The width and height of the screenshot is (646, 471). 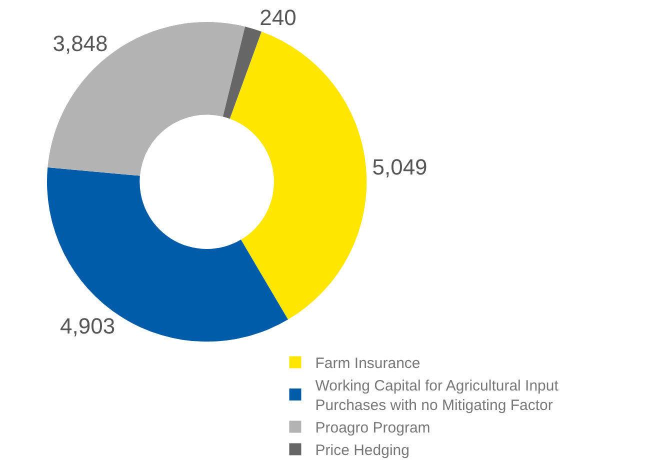 I want to click on data-label: 4,903, so click(x=88, y=325).